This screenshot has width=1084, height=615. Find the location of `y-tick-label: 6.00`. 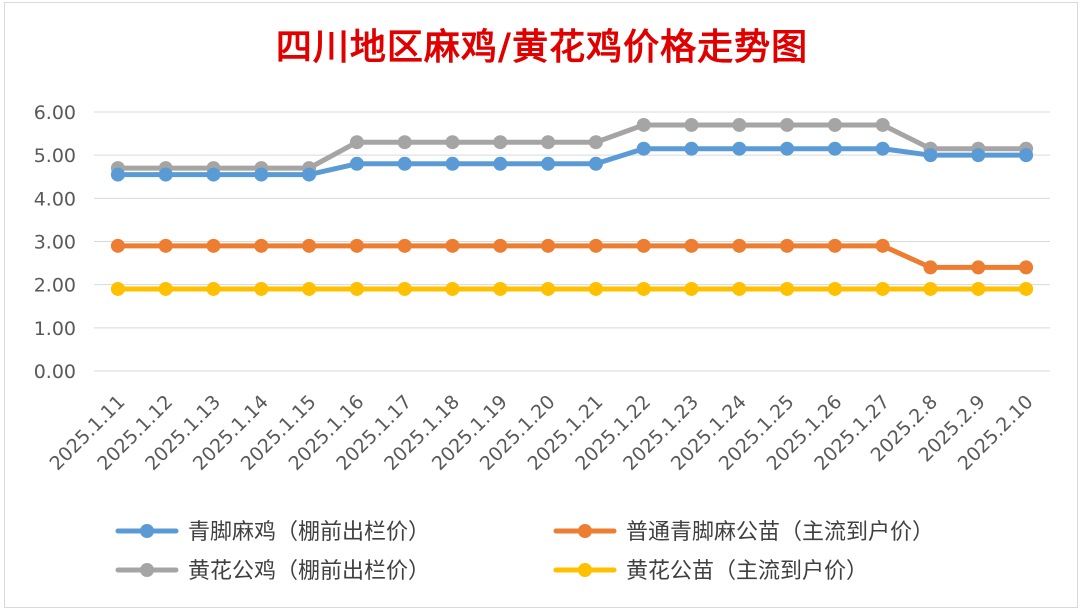

y-tick-label: 6.00 is located at coordinates (55, 113).